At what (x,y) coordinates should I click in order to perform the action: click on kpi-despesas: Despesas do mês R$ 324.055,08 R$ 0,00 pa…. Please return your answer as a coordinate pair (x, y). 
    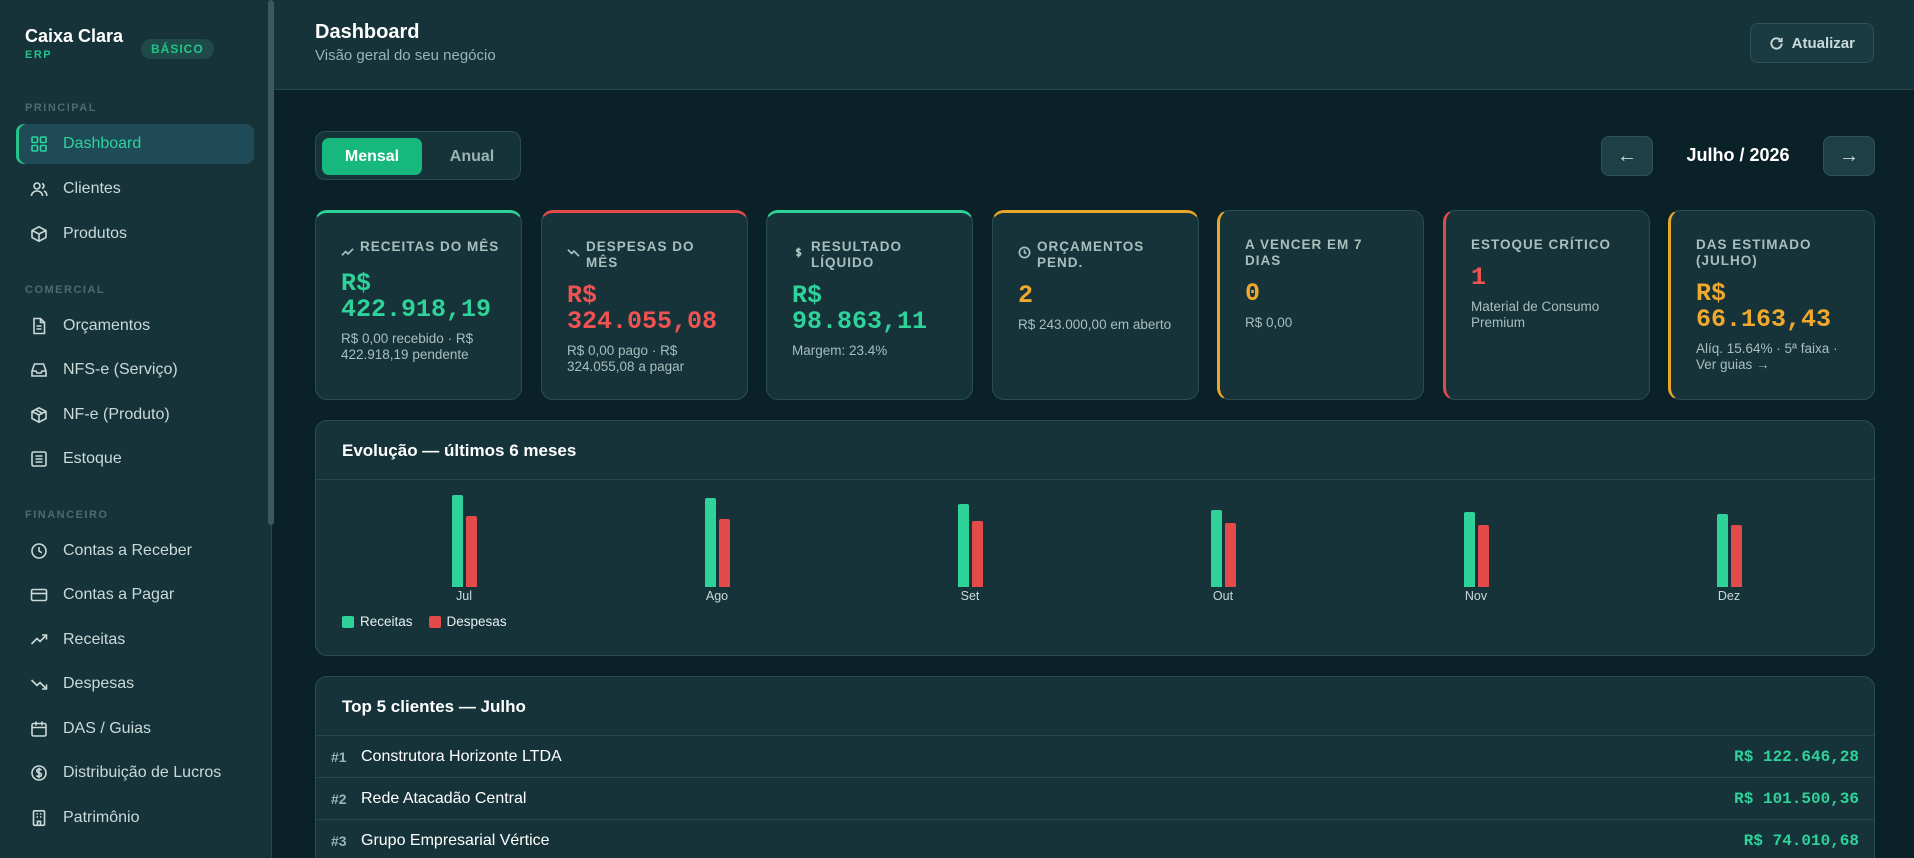
    Looking at the image, I should click on (644, 305).